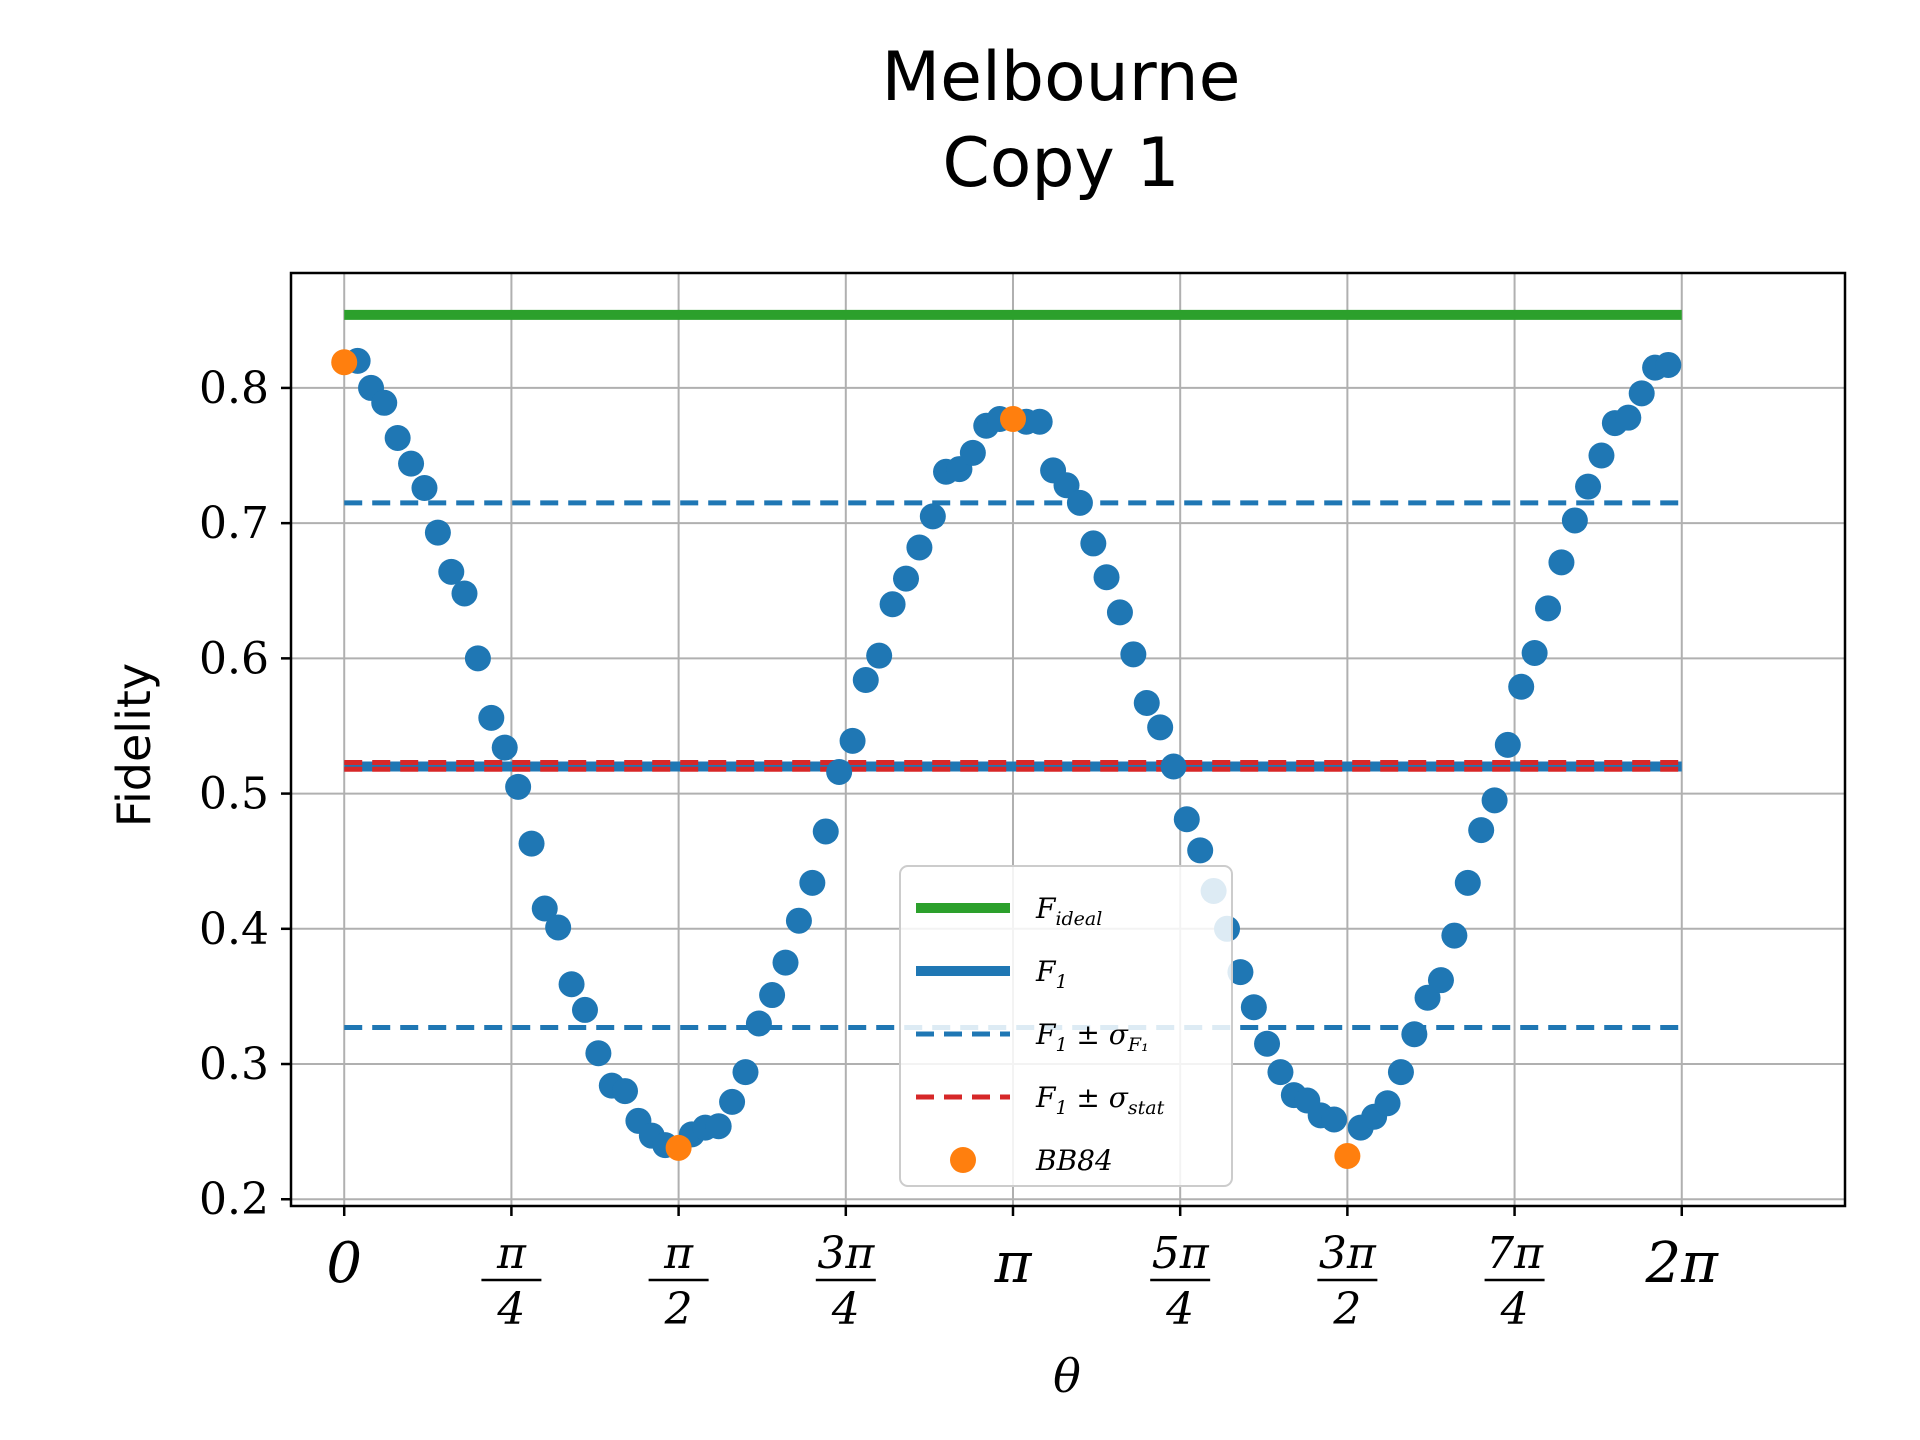 The image size is (1920, 1440). Describe the element at coordinates (1074, 1160) in the screenshot. I see `legend-label: BB84` at that location.